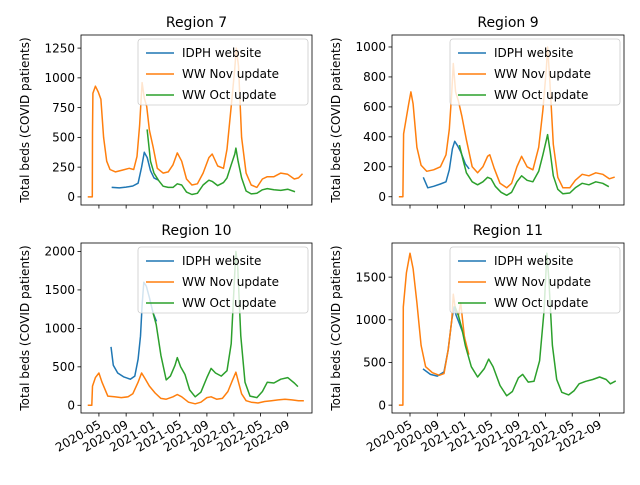 This screenshot has height=485, width=640. I want to click on subplot-title: Region 11, so click(508, 231).